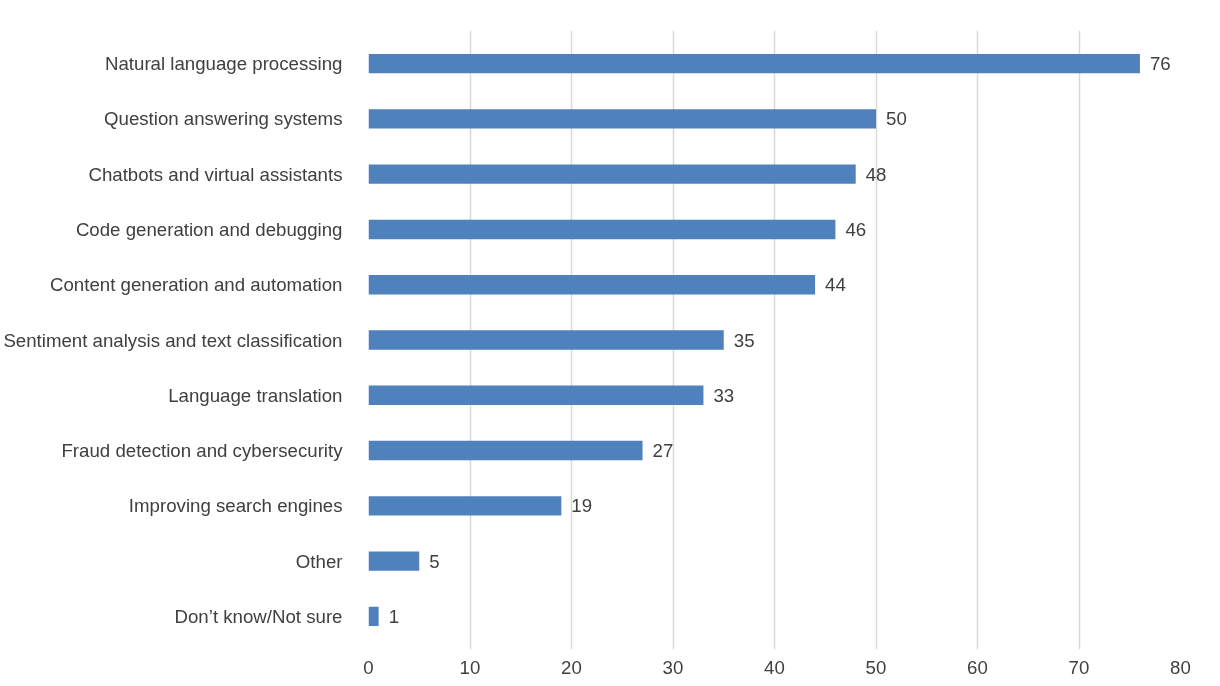 This screenshot has height=686, width=1220. Describe the element at coordinates (724, 395) in the screenshot. I see `data-label: 33` at that location.